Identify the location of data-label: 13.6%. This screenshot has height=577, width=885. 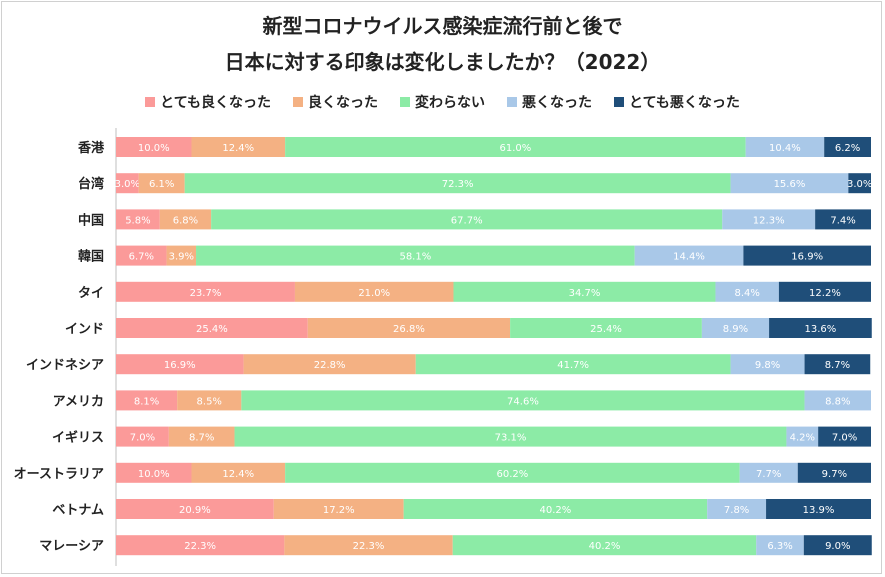
(821, 329).